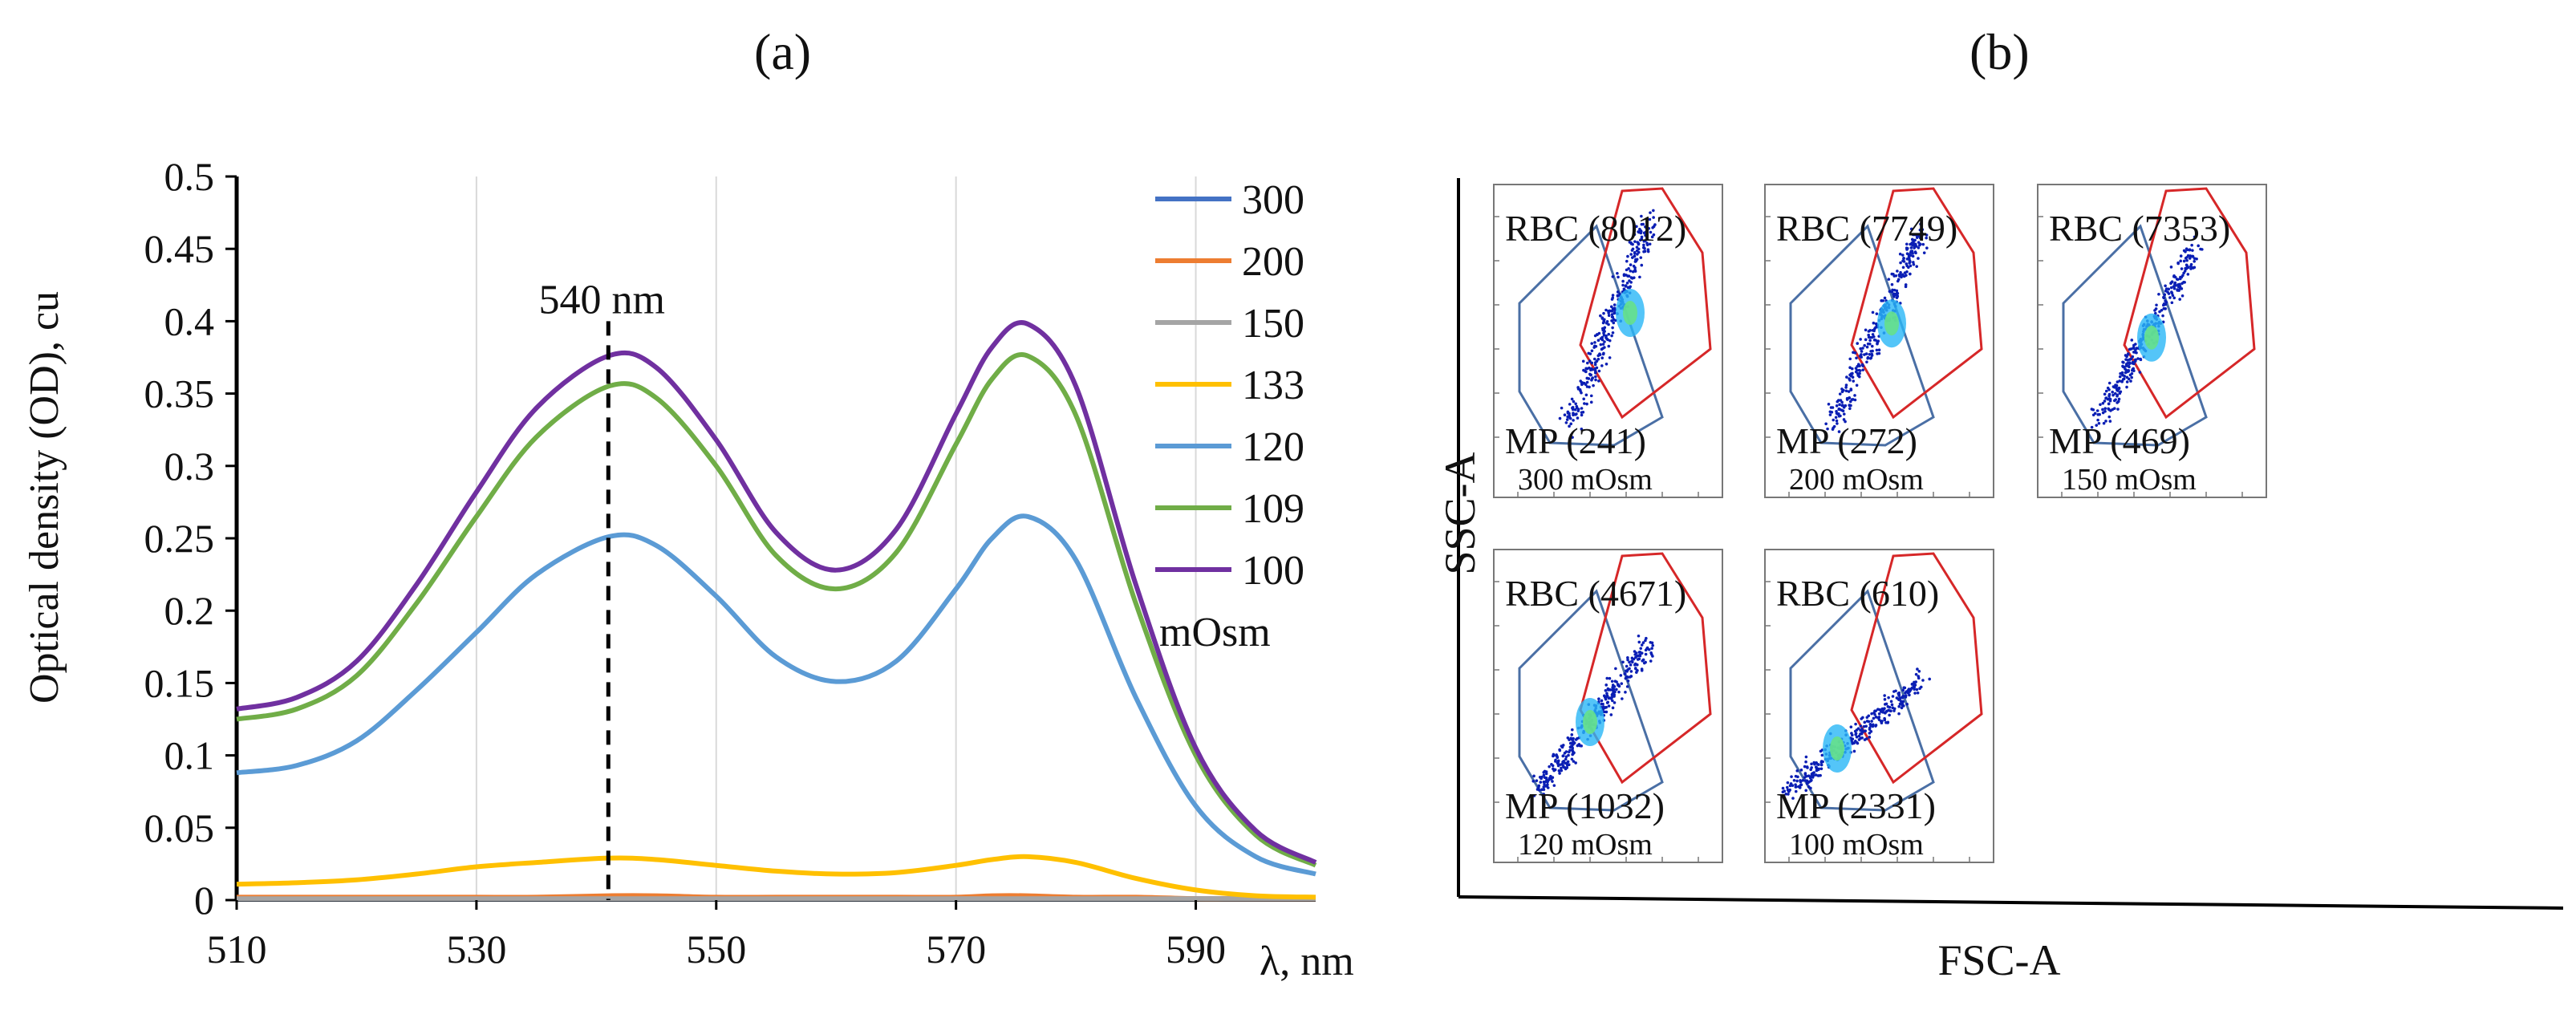 This screenshot has height=1010, width=2576. Describe the element at coordinates (1273, 200) in the screenshot. I see `legend-label-300: 300` at that location.